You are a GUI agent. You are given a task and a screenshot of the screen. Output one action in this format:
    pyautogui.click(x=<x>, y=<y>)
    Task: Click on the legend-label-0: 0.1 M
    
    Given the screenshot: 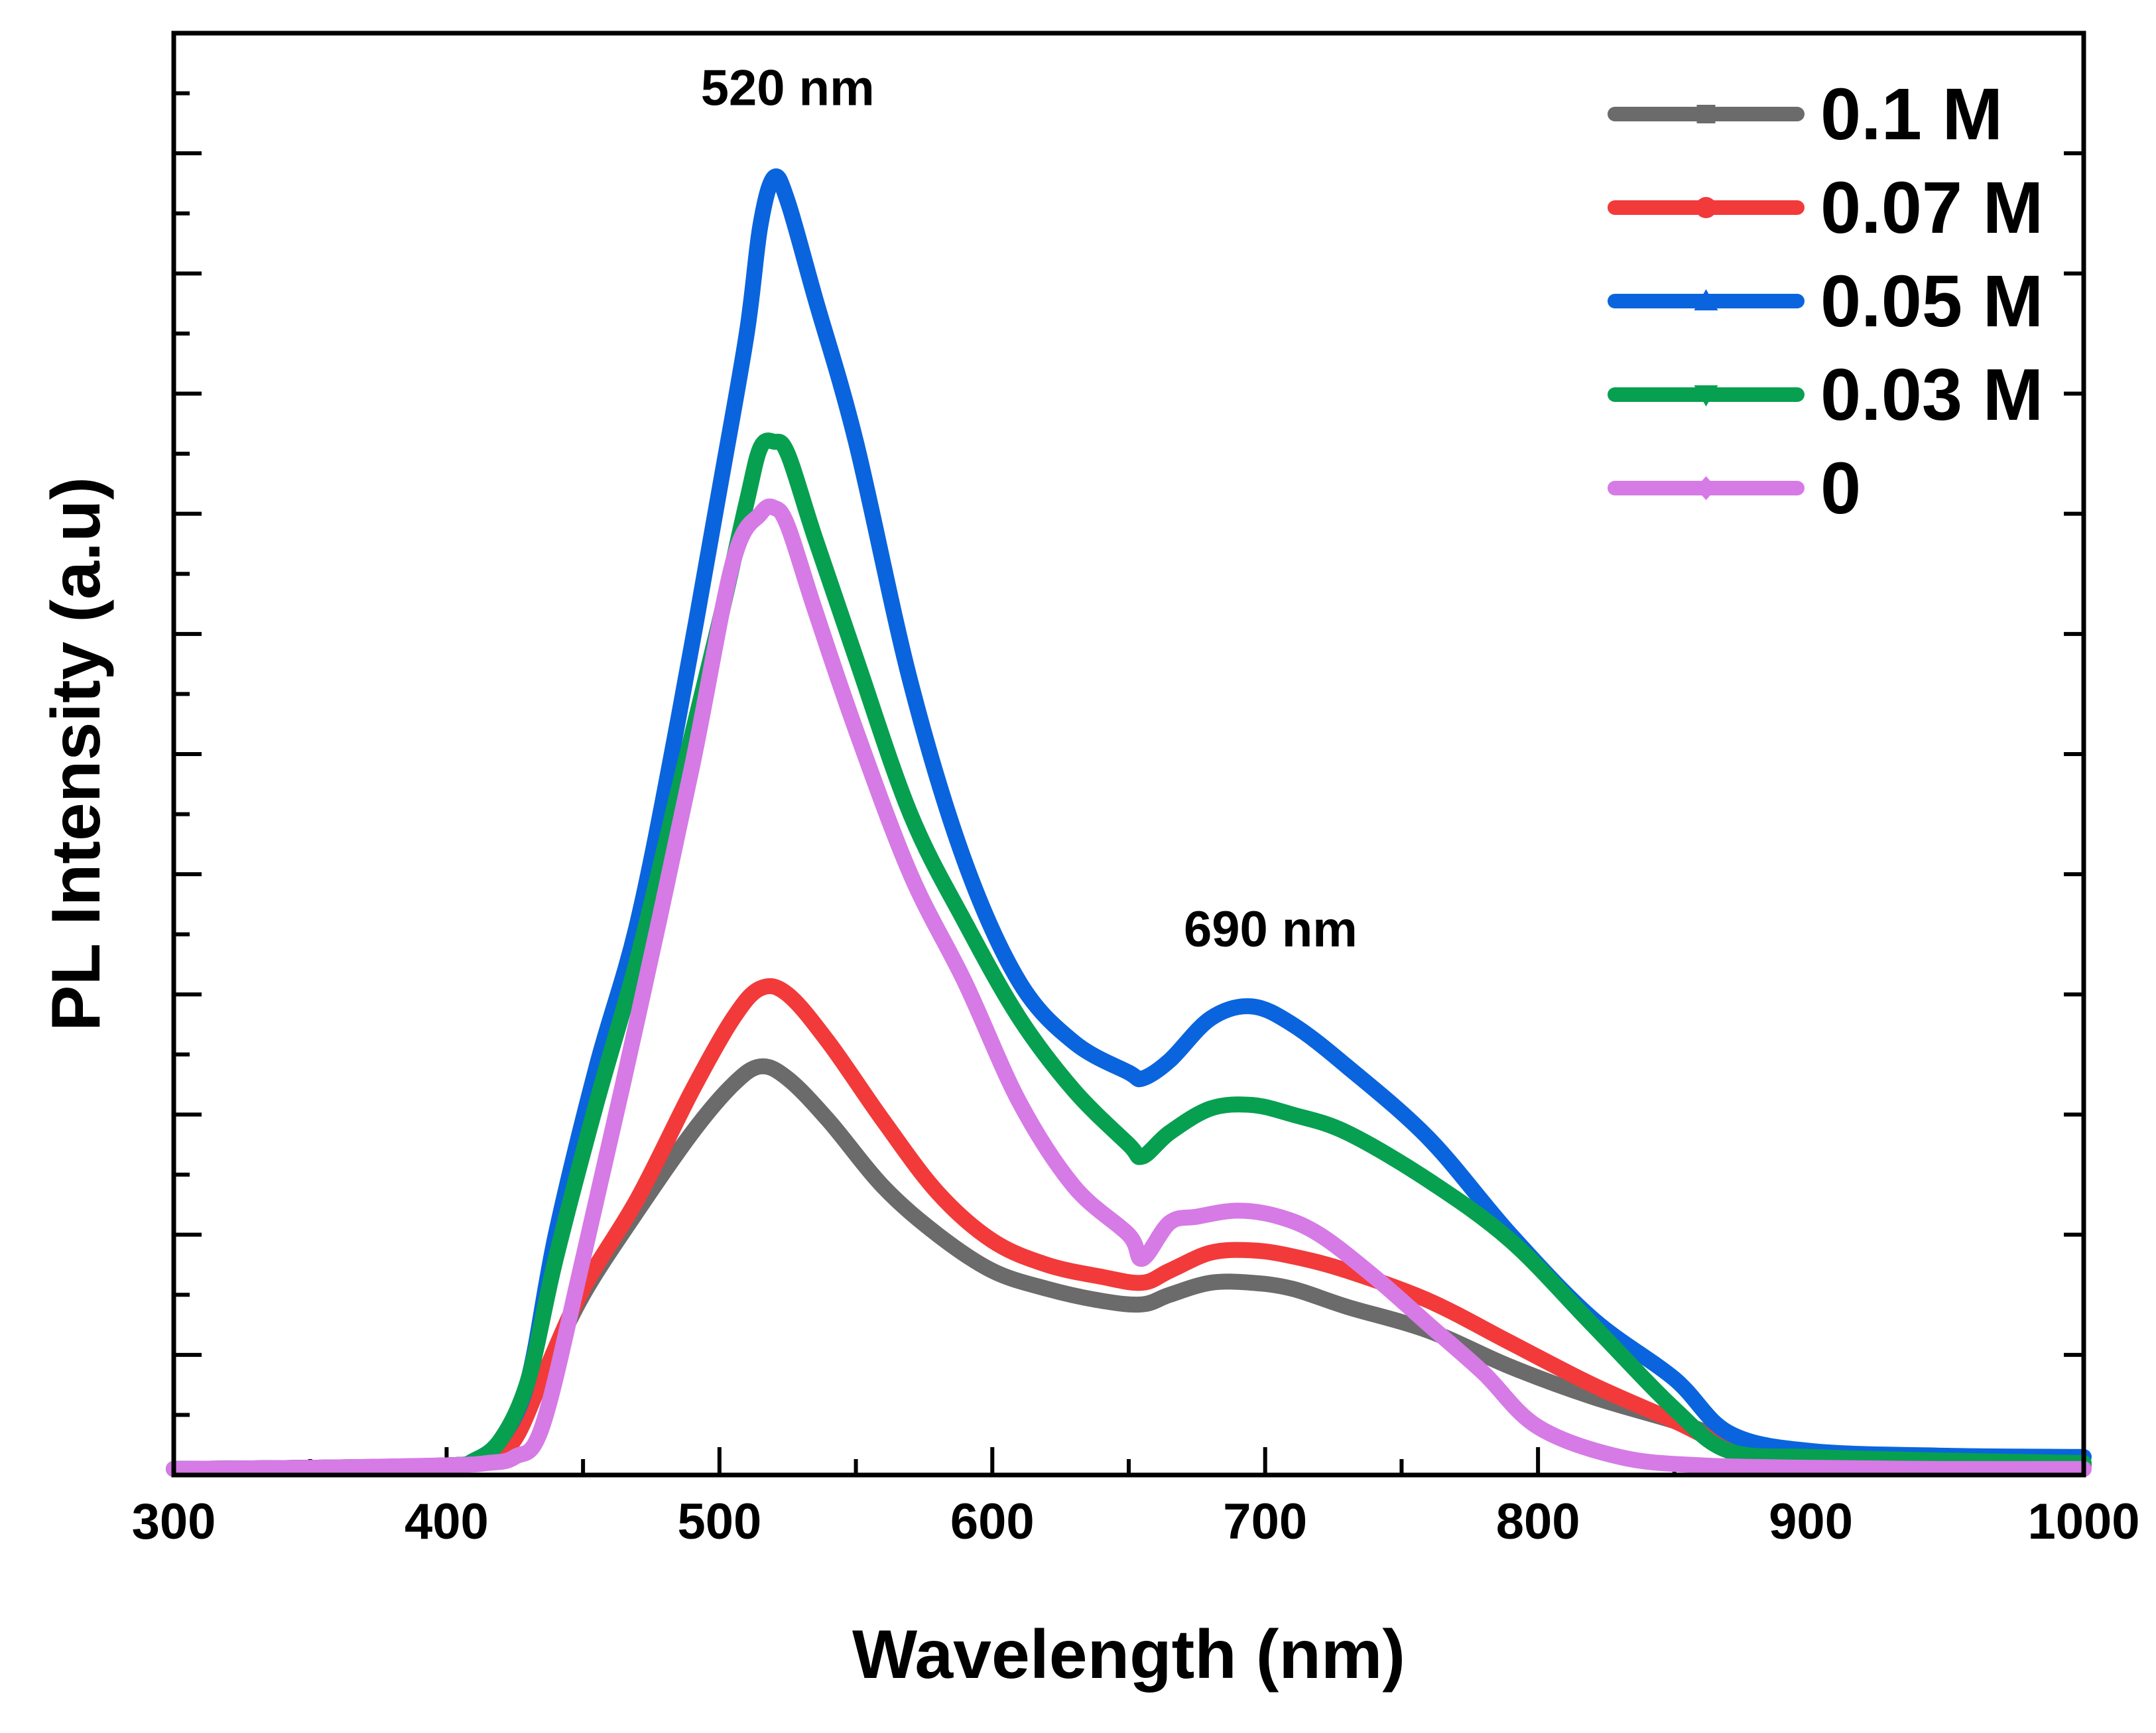 What is the action you would take?
    pyautogui.click(x=1911, y=114)
    